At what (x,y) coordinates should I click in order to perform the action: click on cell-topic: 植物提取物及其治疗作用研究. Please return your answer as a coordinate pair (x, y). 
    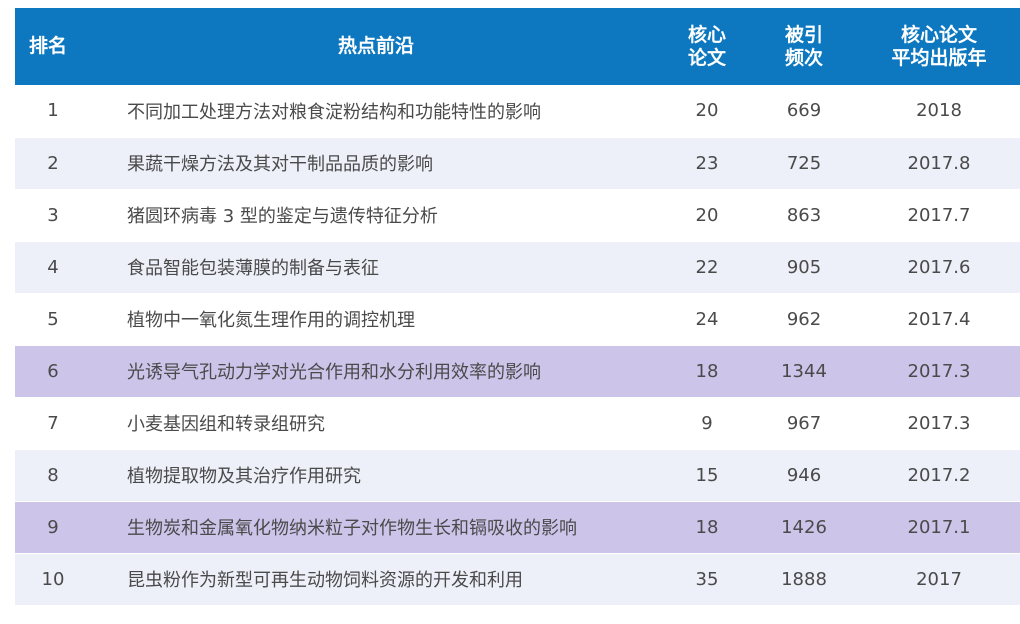
    Looking at the image, I should click on (244, 476).